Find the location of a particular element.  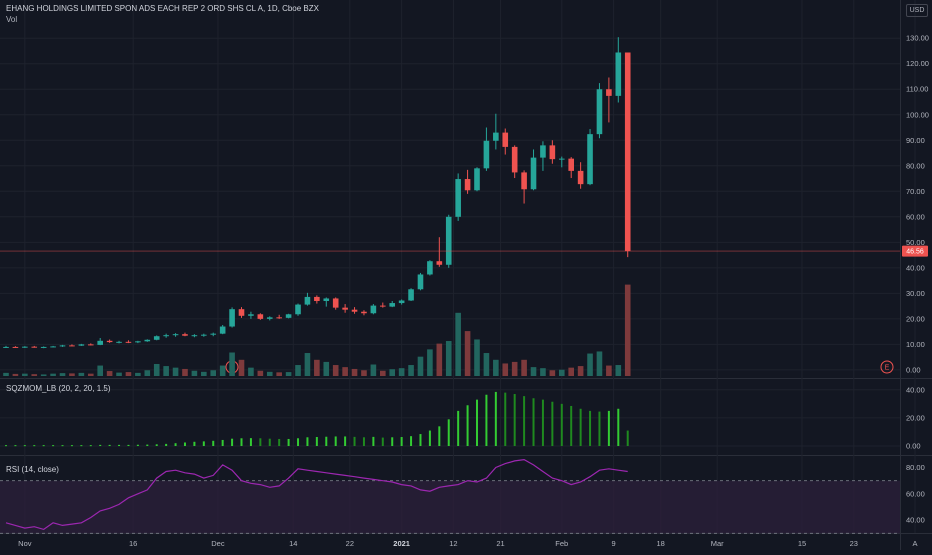

currency-button: USD is located at coordinates (917, 10).